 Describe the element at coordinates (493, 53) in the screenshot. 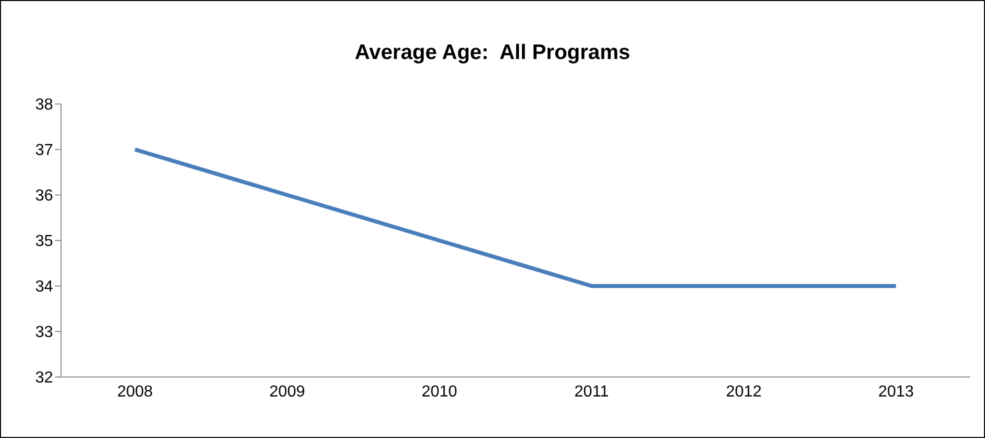

I see `chart-title: Average Age: All Programs` at that location.